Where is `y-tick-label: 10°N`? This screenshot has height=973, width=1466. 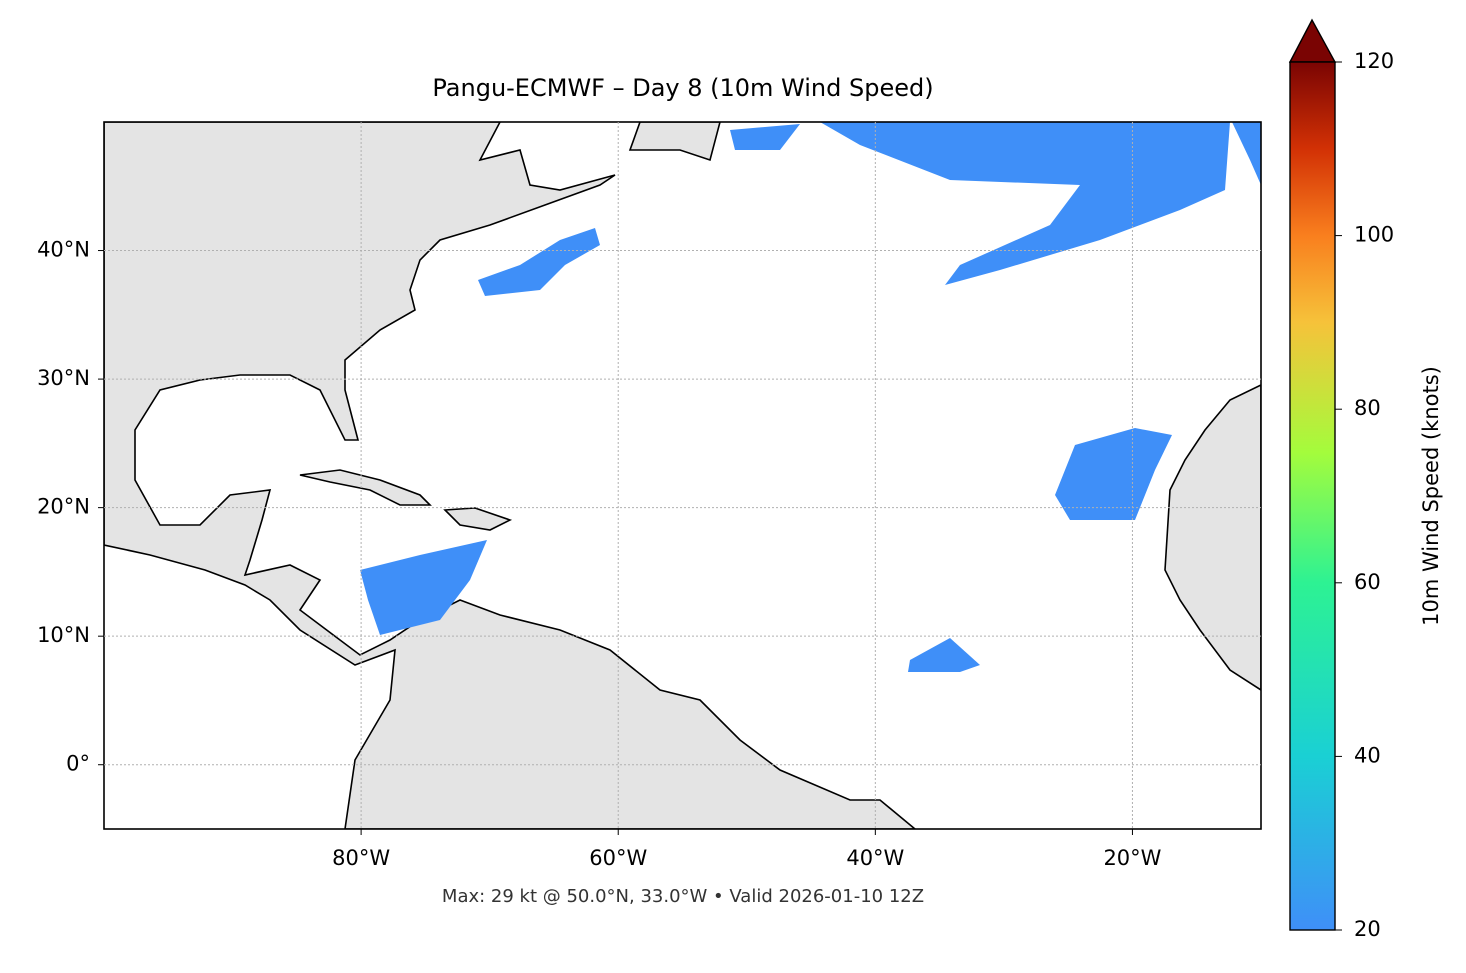 y-tick-label: 10°N is located at coordinates (63, 635).